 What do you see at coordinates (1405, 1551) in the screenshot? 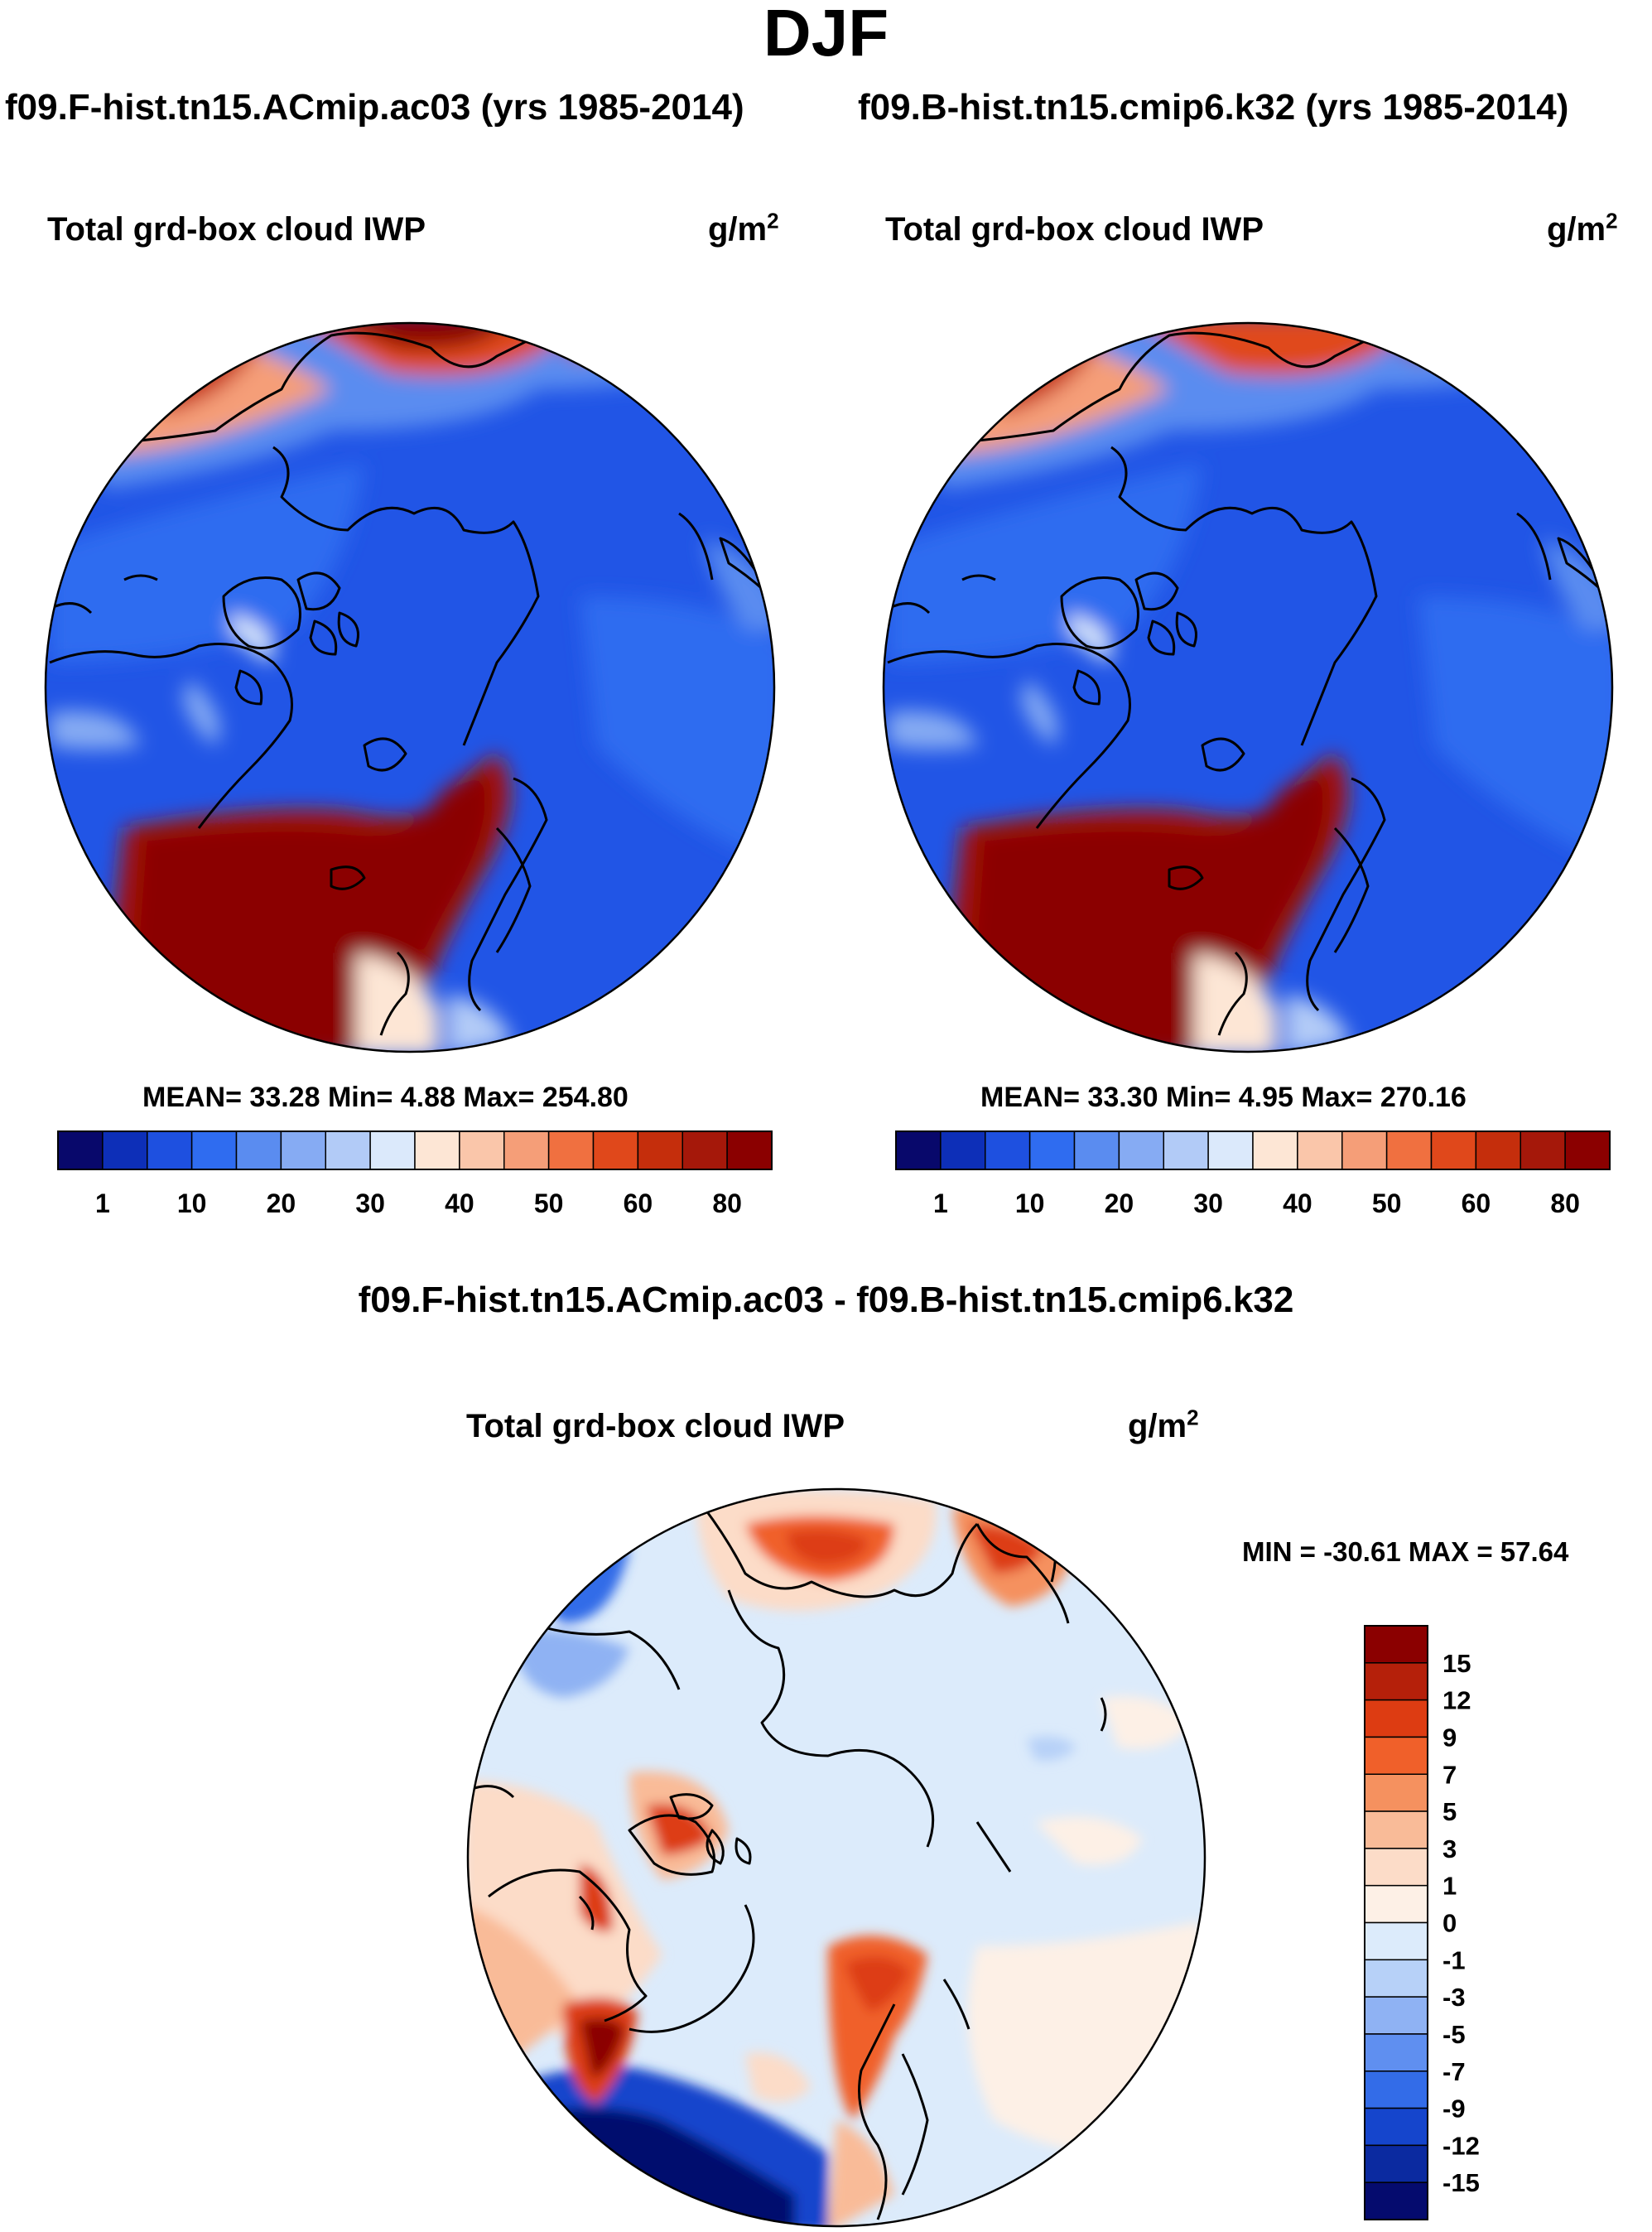
I see `difference-minmax: MIN = -30.61 MAX = 57.64` at bounding box center [1405, 1551].